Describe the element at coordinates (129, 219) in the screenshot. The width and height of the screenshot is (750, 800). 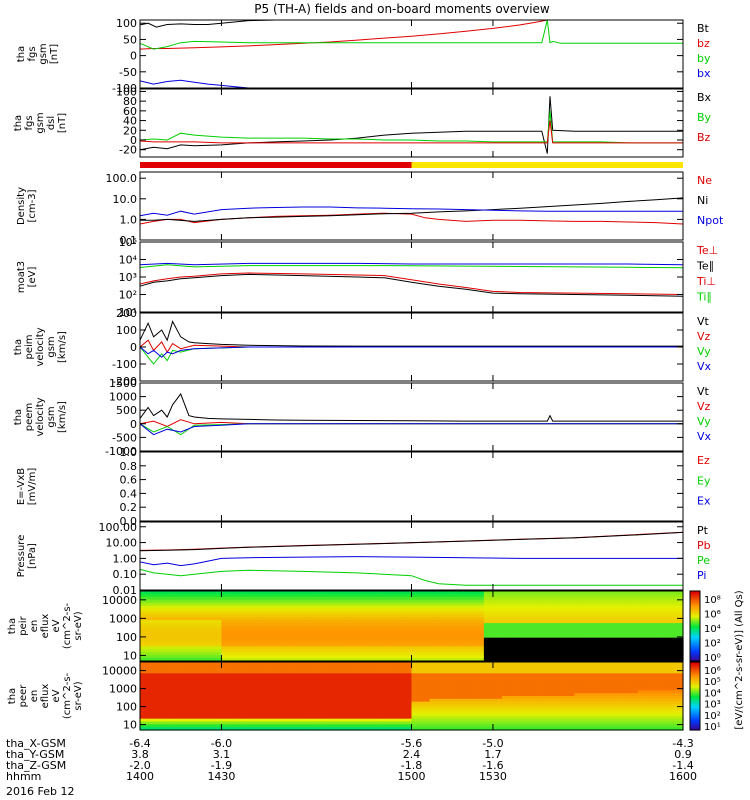
I see `ytick-label-density: 1.0` at that location.